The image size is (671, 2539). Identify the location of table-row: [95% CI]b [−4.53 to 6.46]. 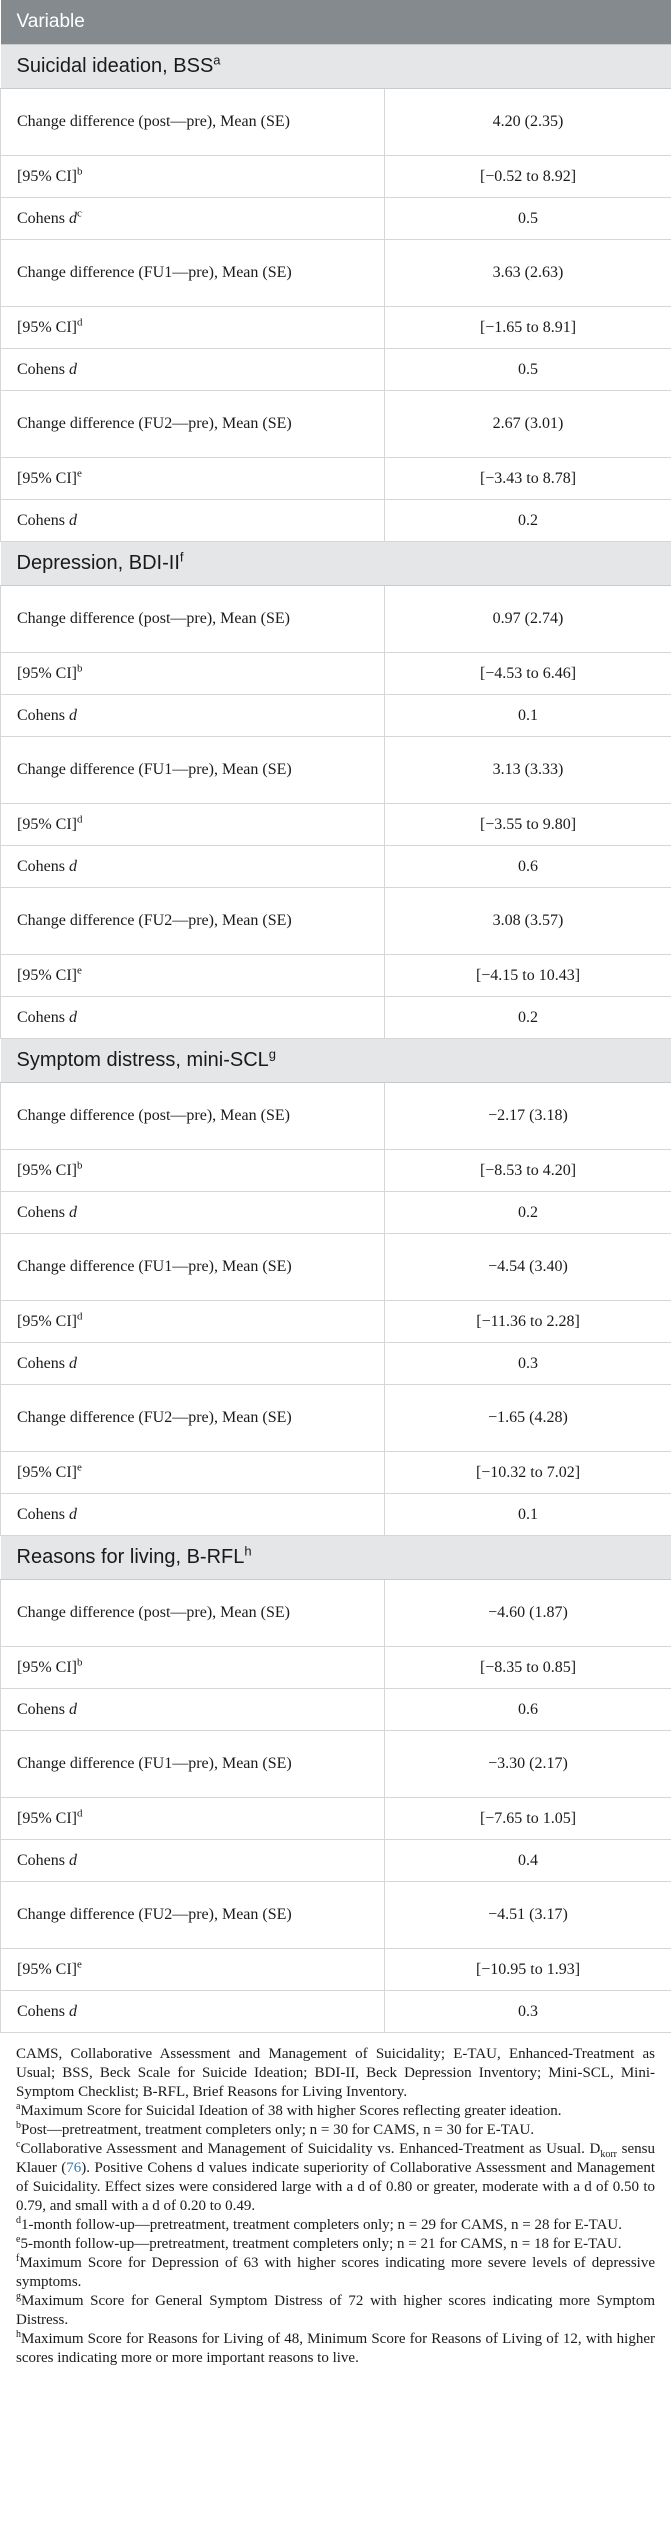
(335, 673).